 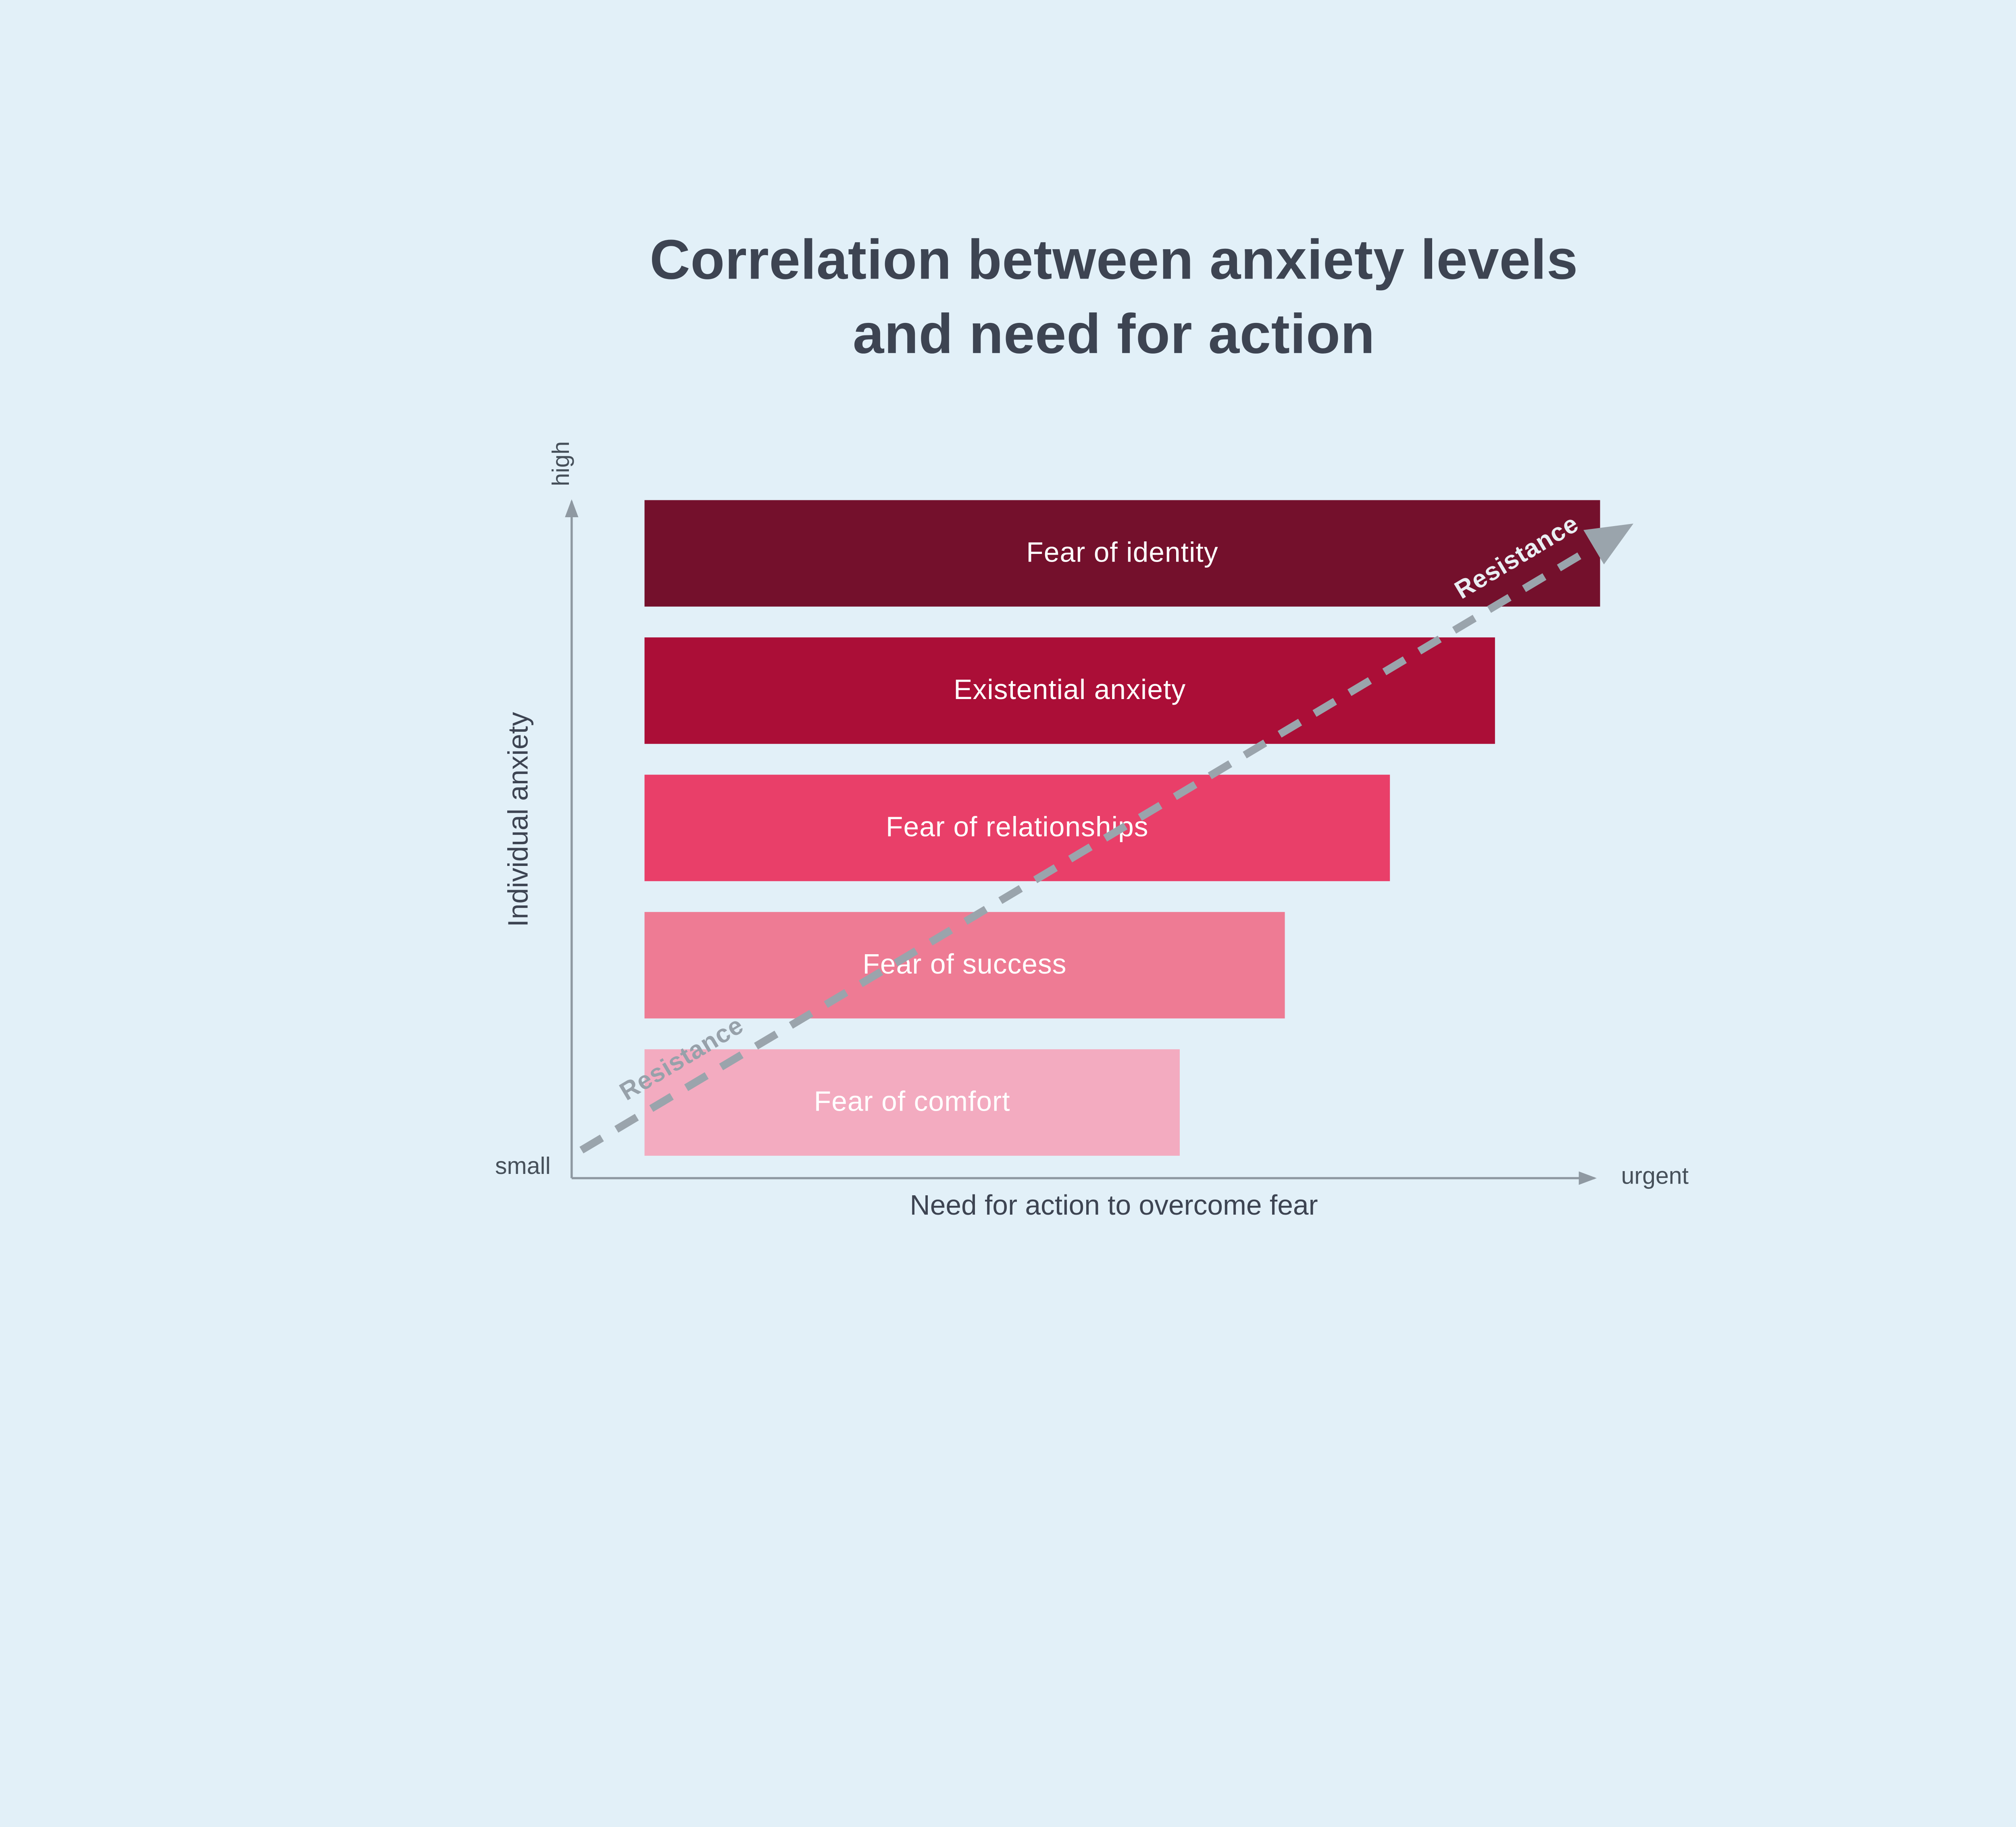 What do you see at coordinates (561, 464) in the screenshot?
I see `y-axis-tick-high: high` at bounding box center [561, 464].